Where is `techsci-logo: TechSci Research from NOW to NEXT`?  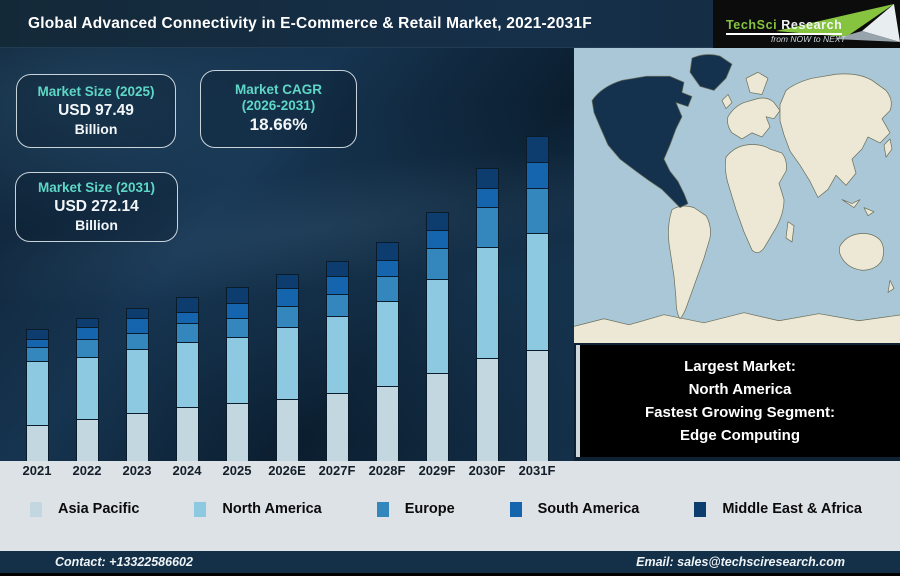 techsci-logo: TechSci Research from NOW to NEXT is located at coordinates (806, 24).